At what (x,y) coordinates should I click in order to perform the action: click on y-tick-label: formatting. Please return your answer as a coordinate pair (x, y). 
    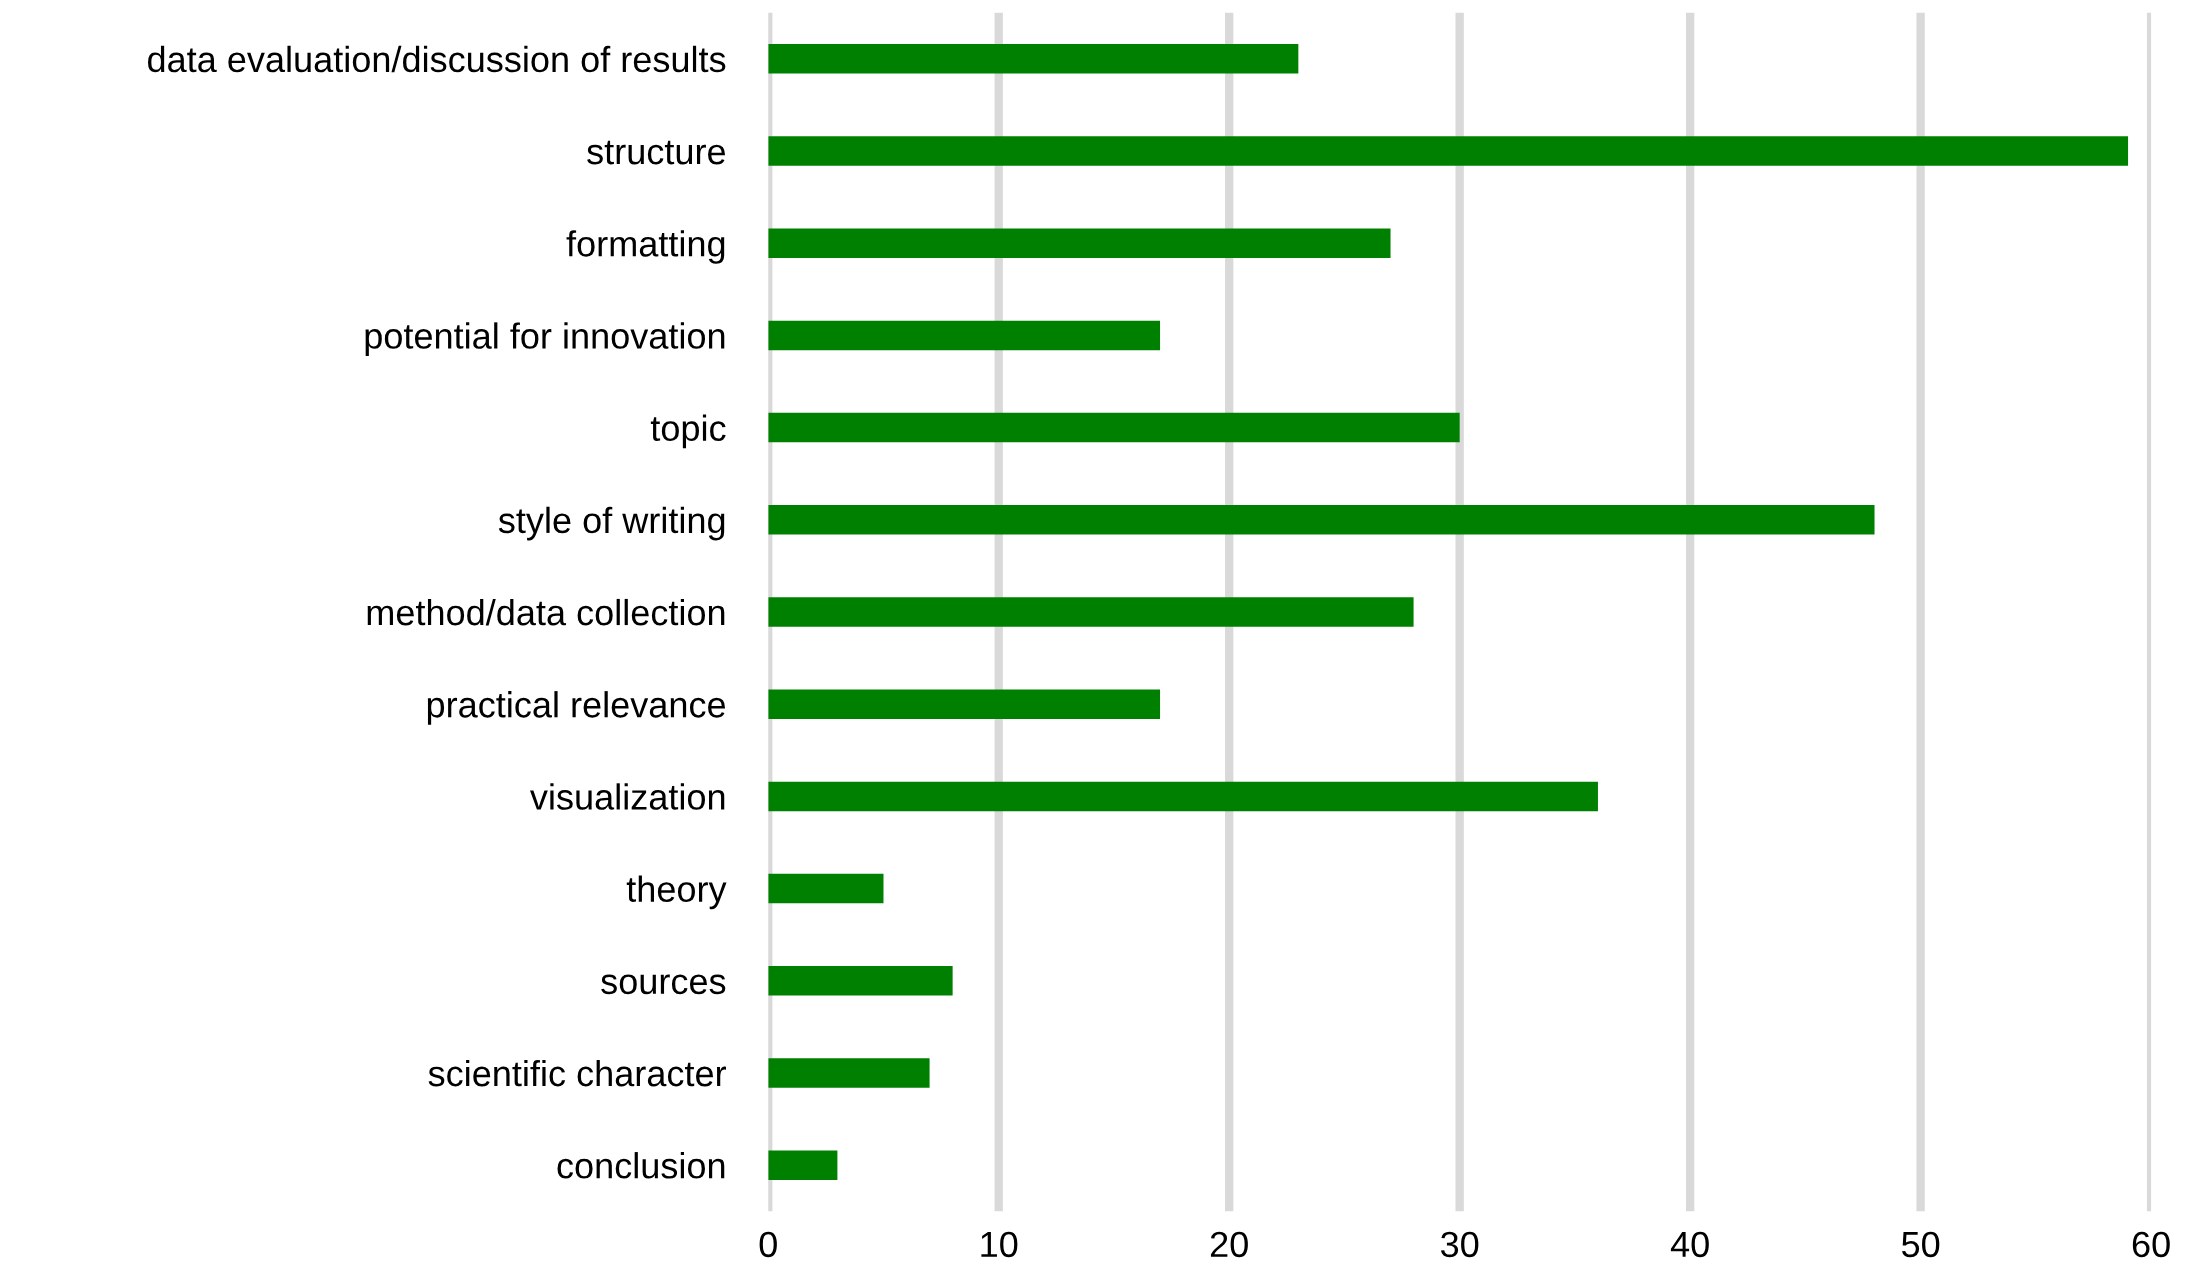
    Looking at the image, I should click on (645, 247).